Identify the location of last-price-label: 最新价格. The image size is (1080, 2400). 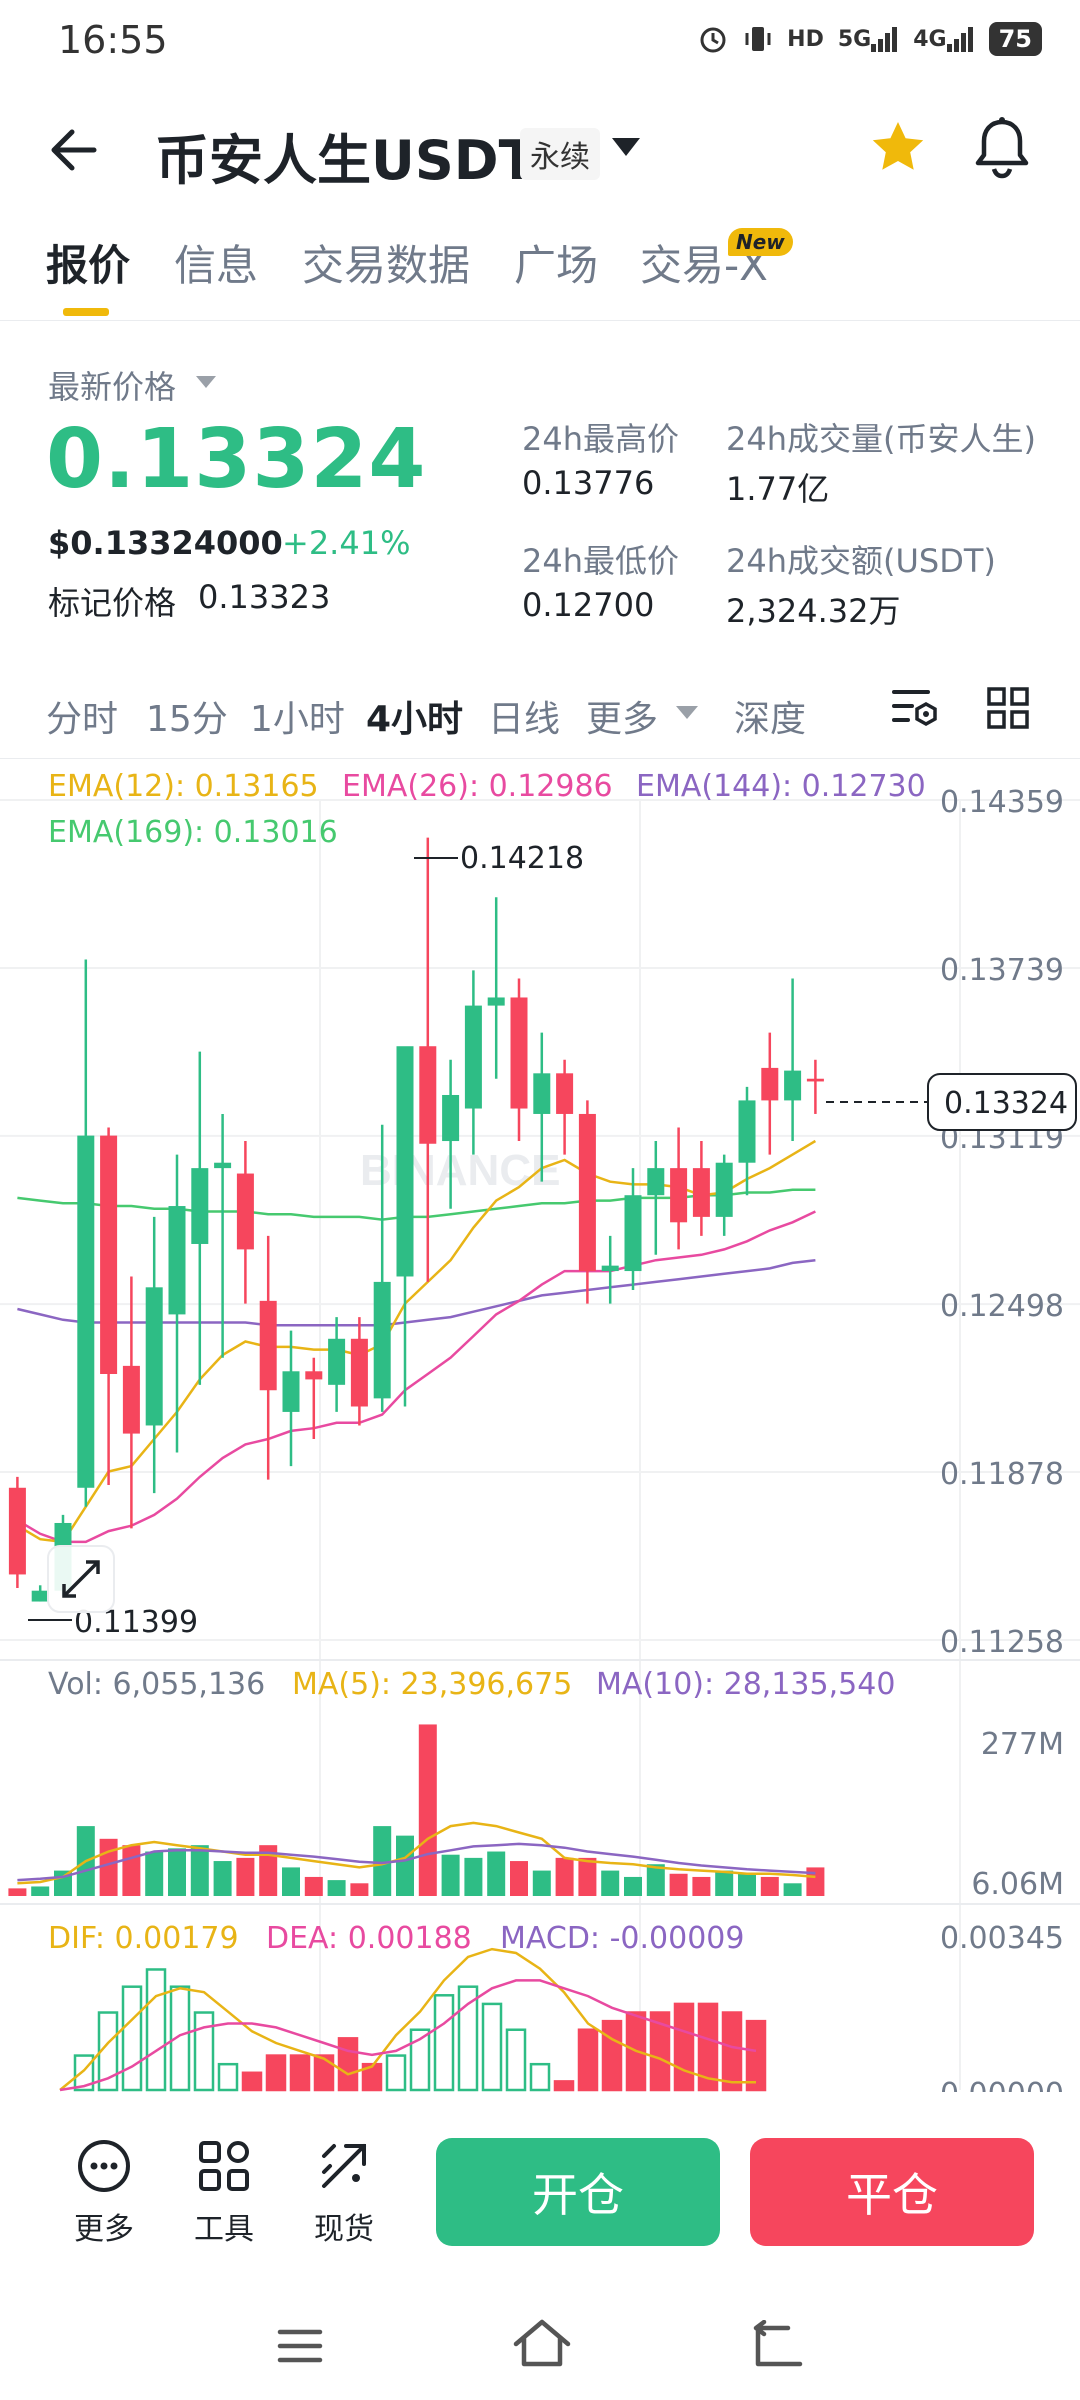
(112, 387).